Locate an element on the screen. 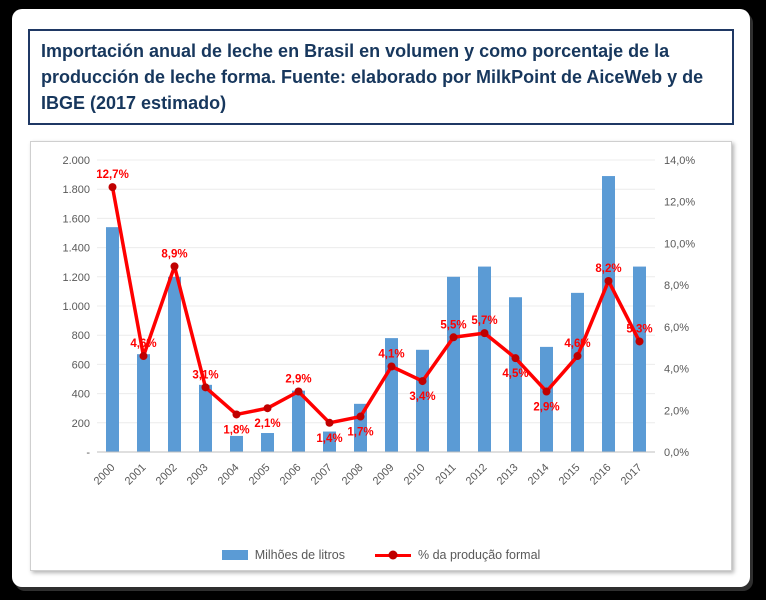 Image resolution: width=766 pixels, height=600 pixels. svg-text: 2003 is located at coordinates (198, 475).